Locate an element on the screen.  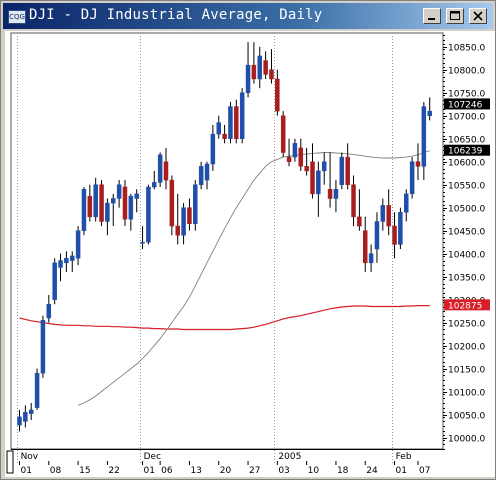
maximize-icon is located at coordinates (455, 15).